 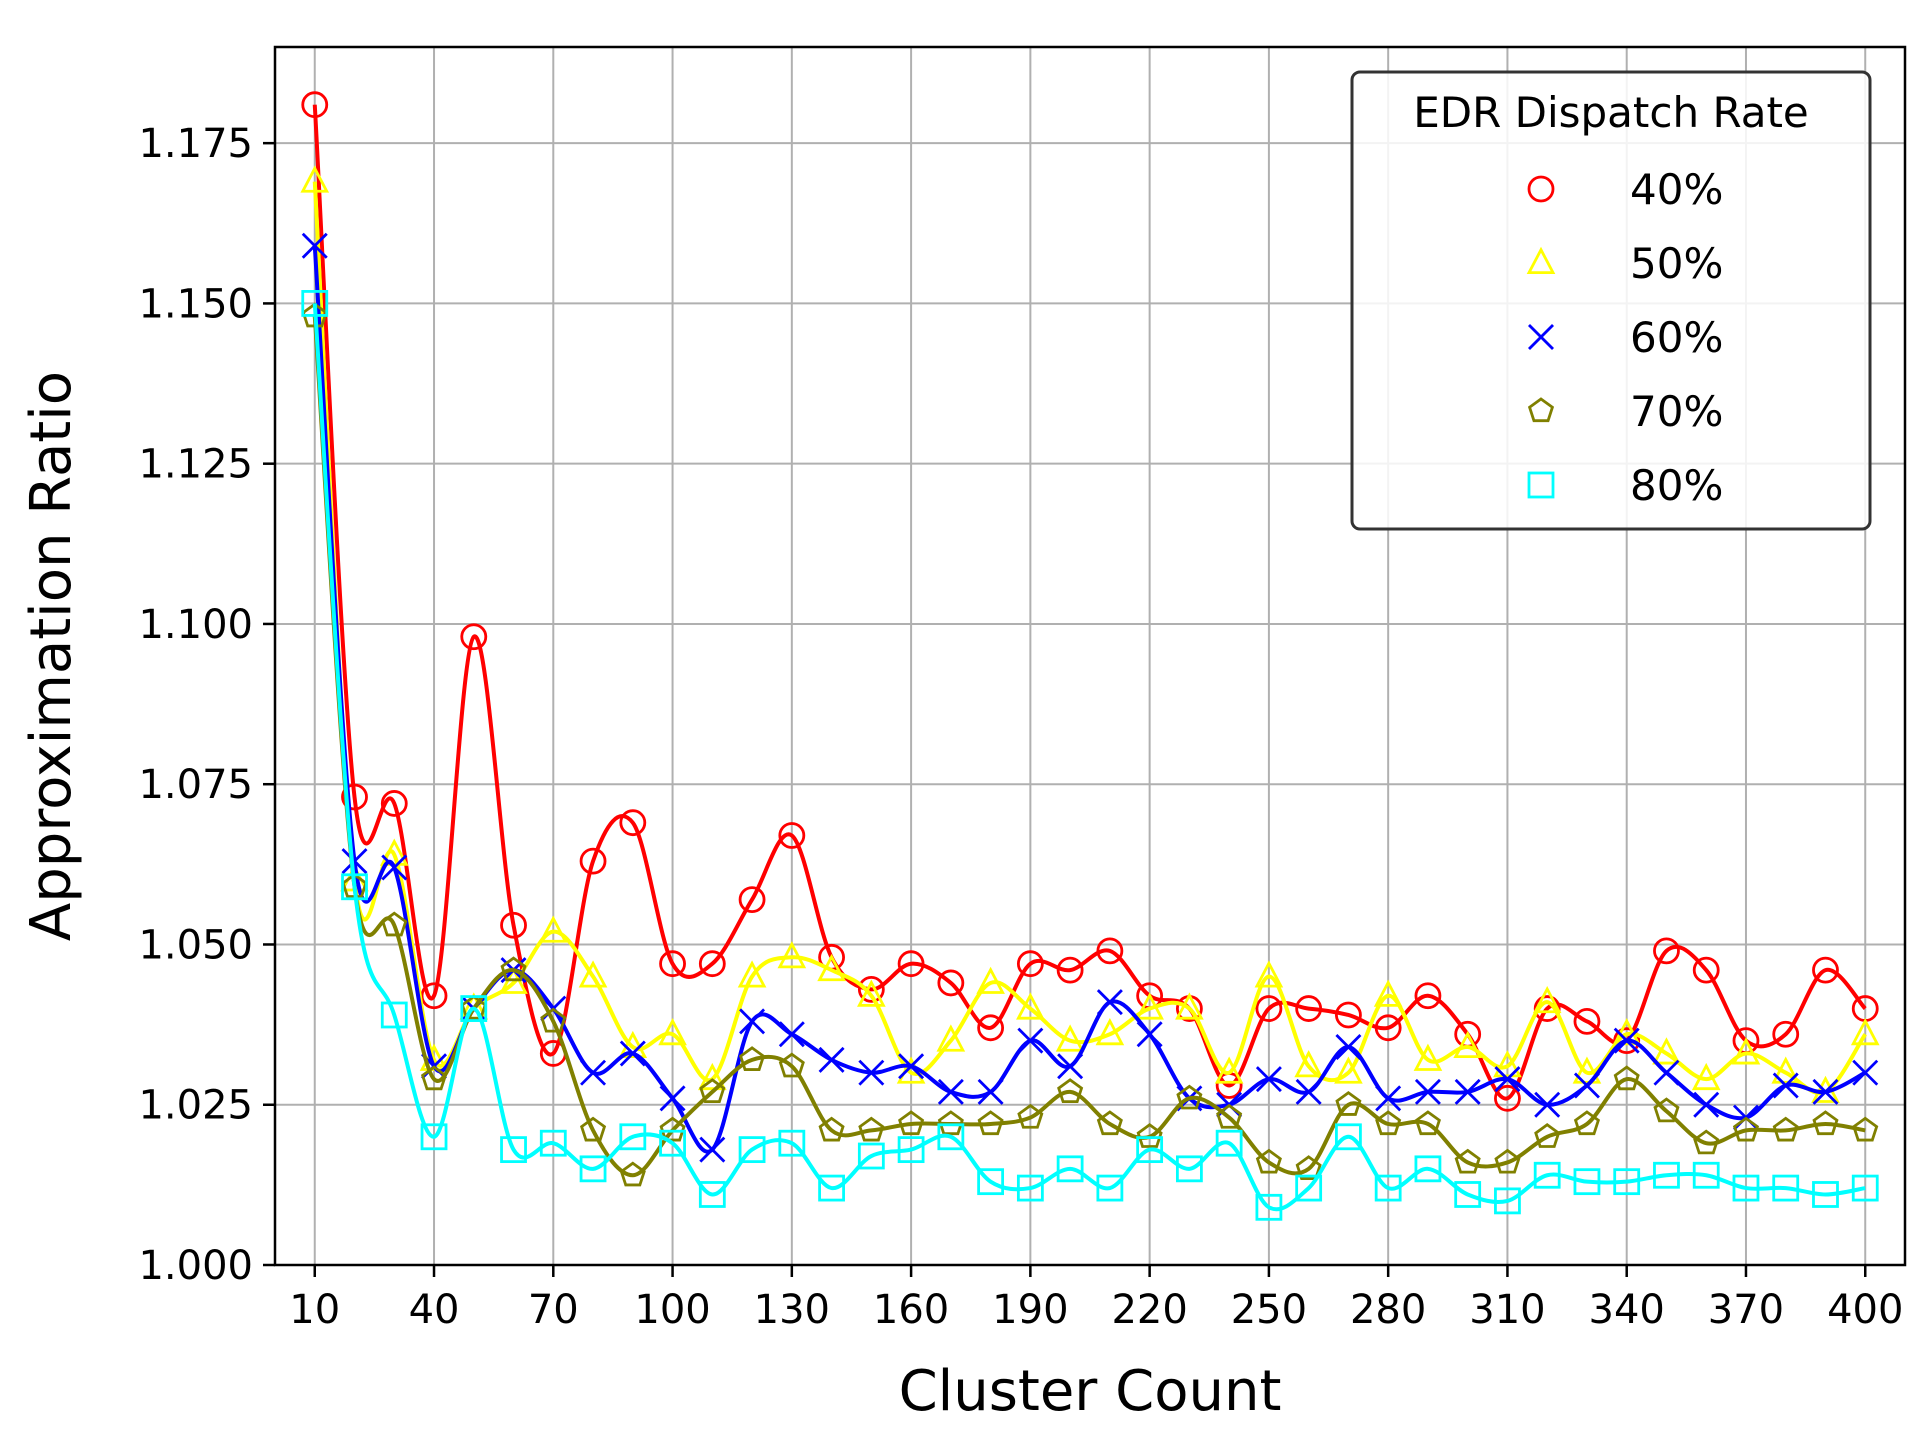 What do you see at coordinates (195, 945) in the screenshot?
I see `y-tick-label: 1.050` at bounding box center [195, 945].